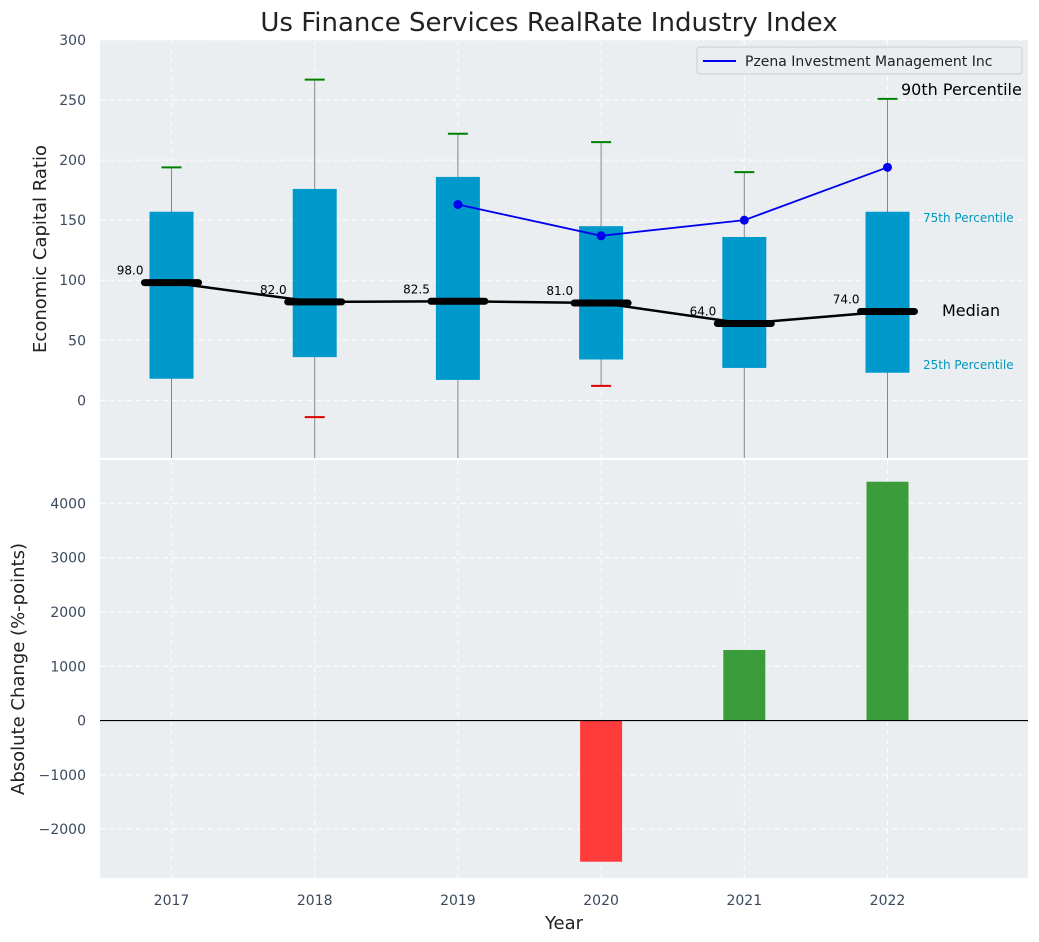 Image resolution: width=1039 pixels, height=942 pixels. Describe the element at coordinates (72, 41) in the screenshot. I see `top-y-tick-label: 300` at that location.